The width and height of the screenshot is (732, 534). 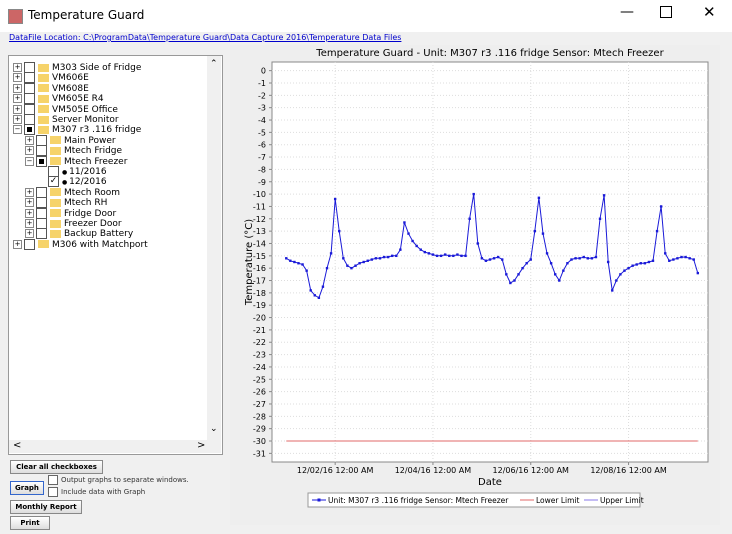 I want to click on graph-button: Graph, so click(x=27, y=488).